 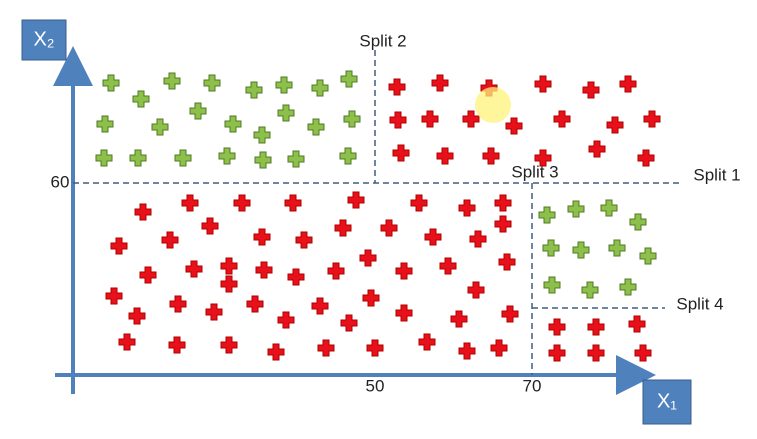 I want to click on x-tick: 70, so click(x=532, y=385).